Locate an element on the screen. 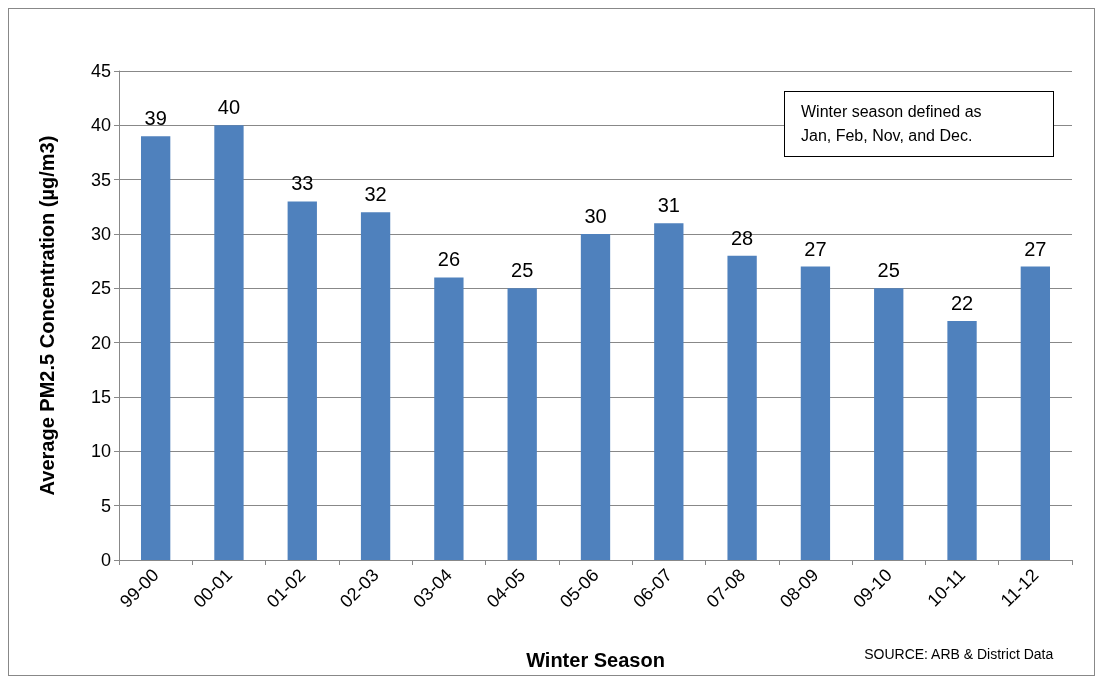  y-tick-label: 20 is located at coordinates (100, 342).